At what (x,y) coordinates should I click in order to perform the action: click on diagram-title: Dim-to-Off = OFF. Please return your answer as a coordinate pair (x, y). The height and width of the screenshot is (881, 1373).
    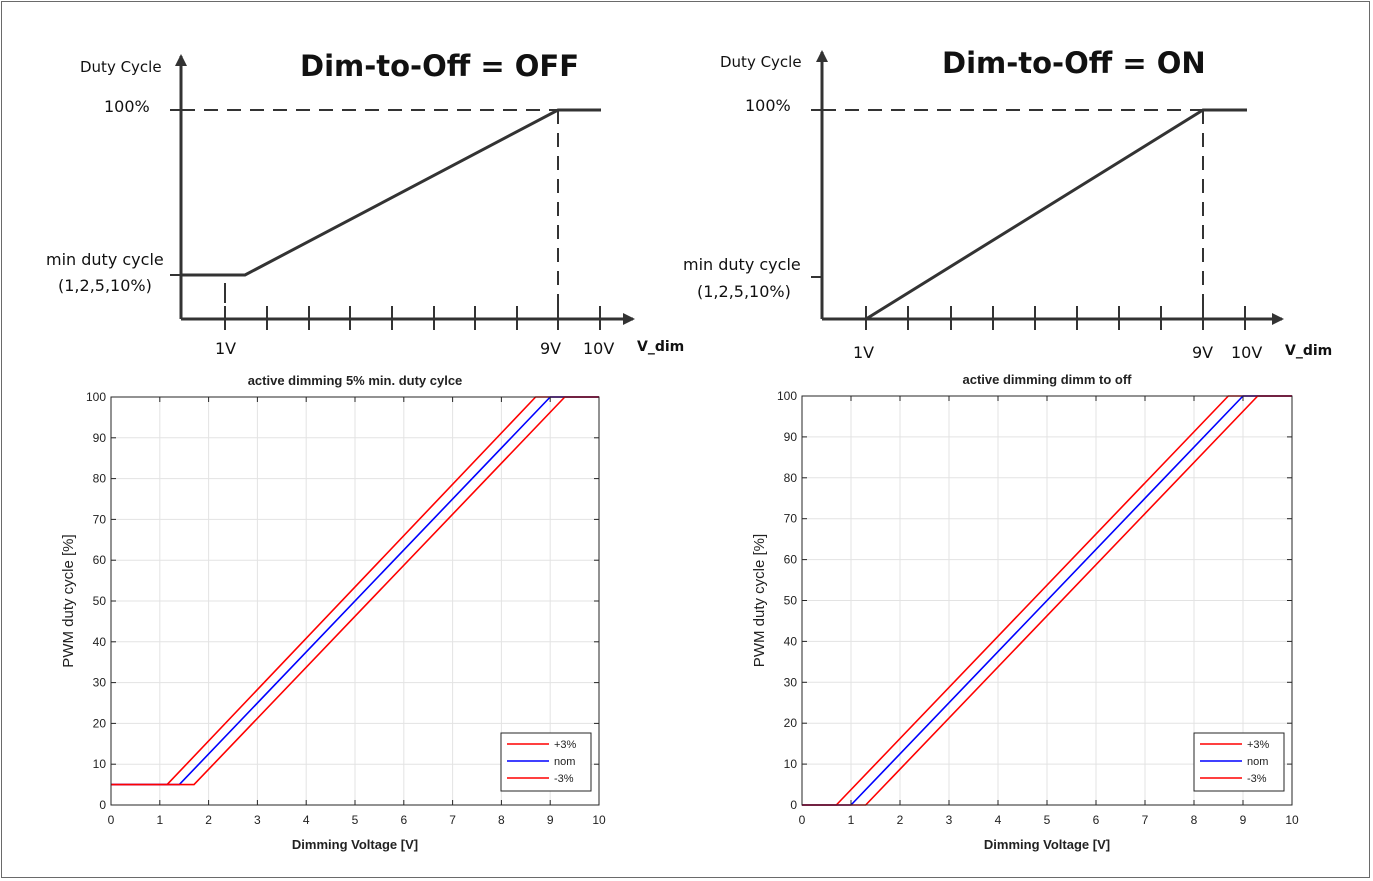
    Looking at the image, I should click on (439, 66).